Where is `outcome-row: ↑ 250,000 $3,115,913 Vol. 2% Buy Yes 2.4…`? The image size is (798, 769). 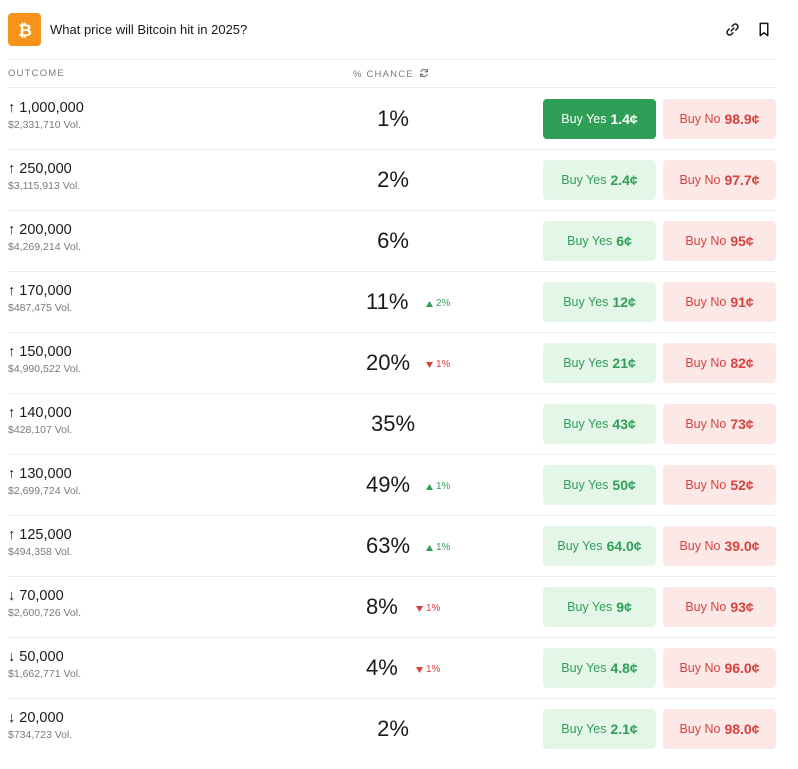
outcome-row: ↑ 250,000 $3,115,913 Vol. 2% Buy Yes 2.4… is located at coordinates (392, 180).